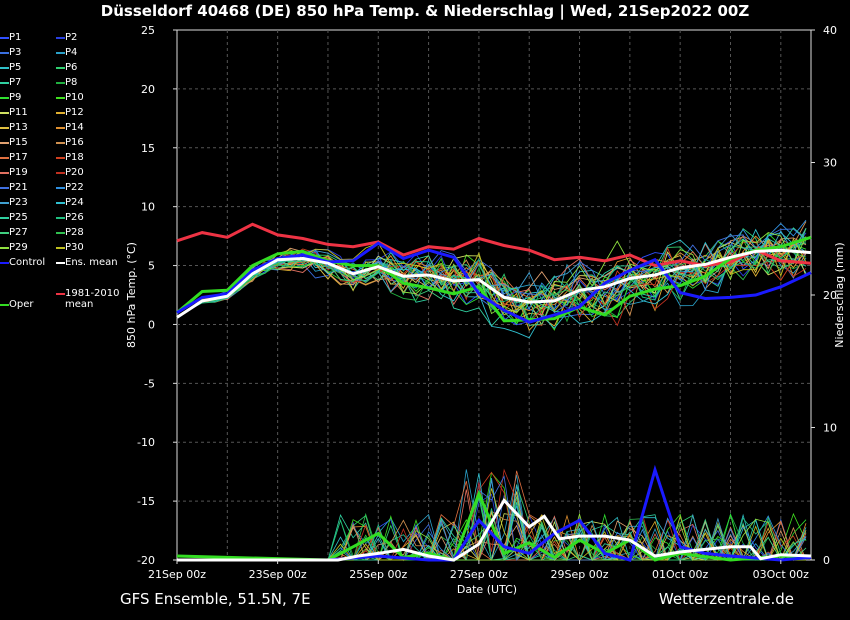 This screenshot has height=620, width=850. I want to click on y2-tick-label: 40, so click(830, 30).